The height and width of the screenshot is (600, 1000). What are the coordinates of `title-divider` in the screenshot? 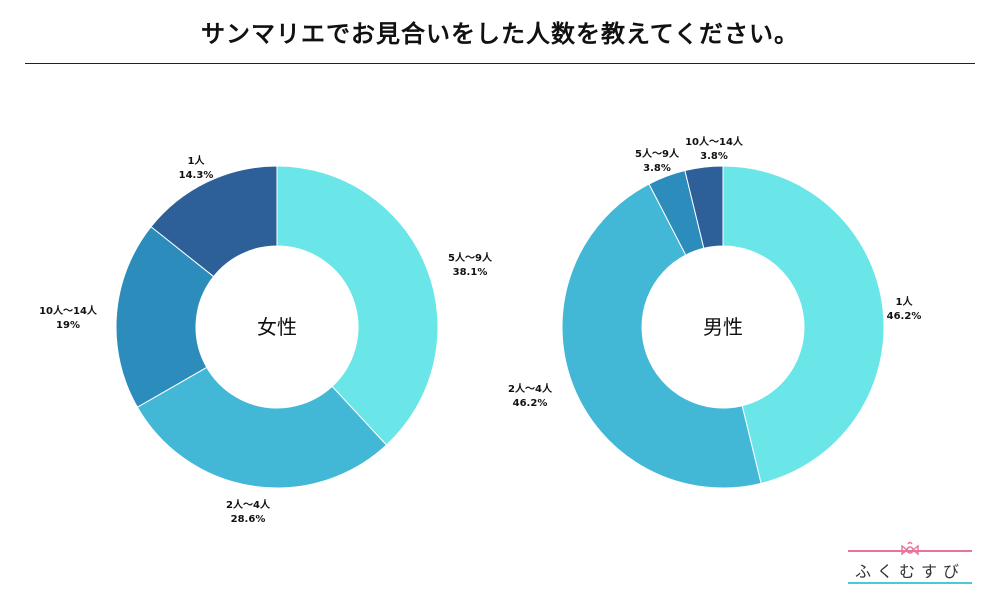 It's located at (500, 63).